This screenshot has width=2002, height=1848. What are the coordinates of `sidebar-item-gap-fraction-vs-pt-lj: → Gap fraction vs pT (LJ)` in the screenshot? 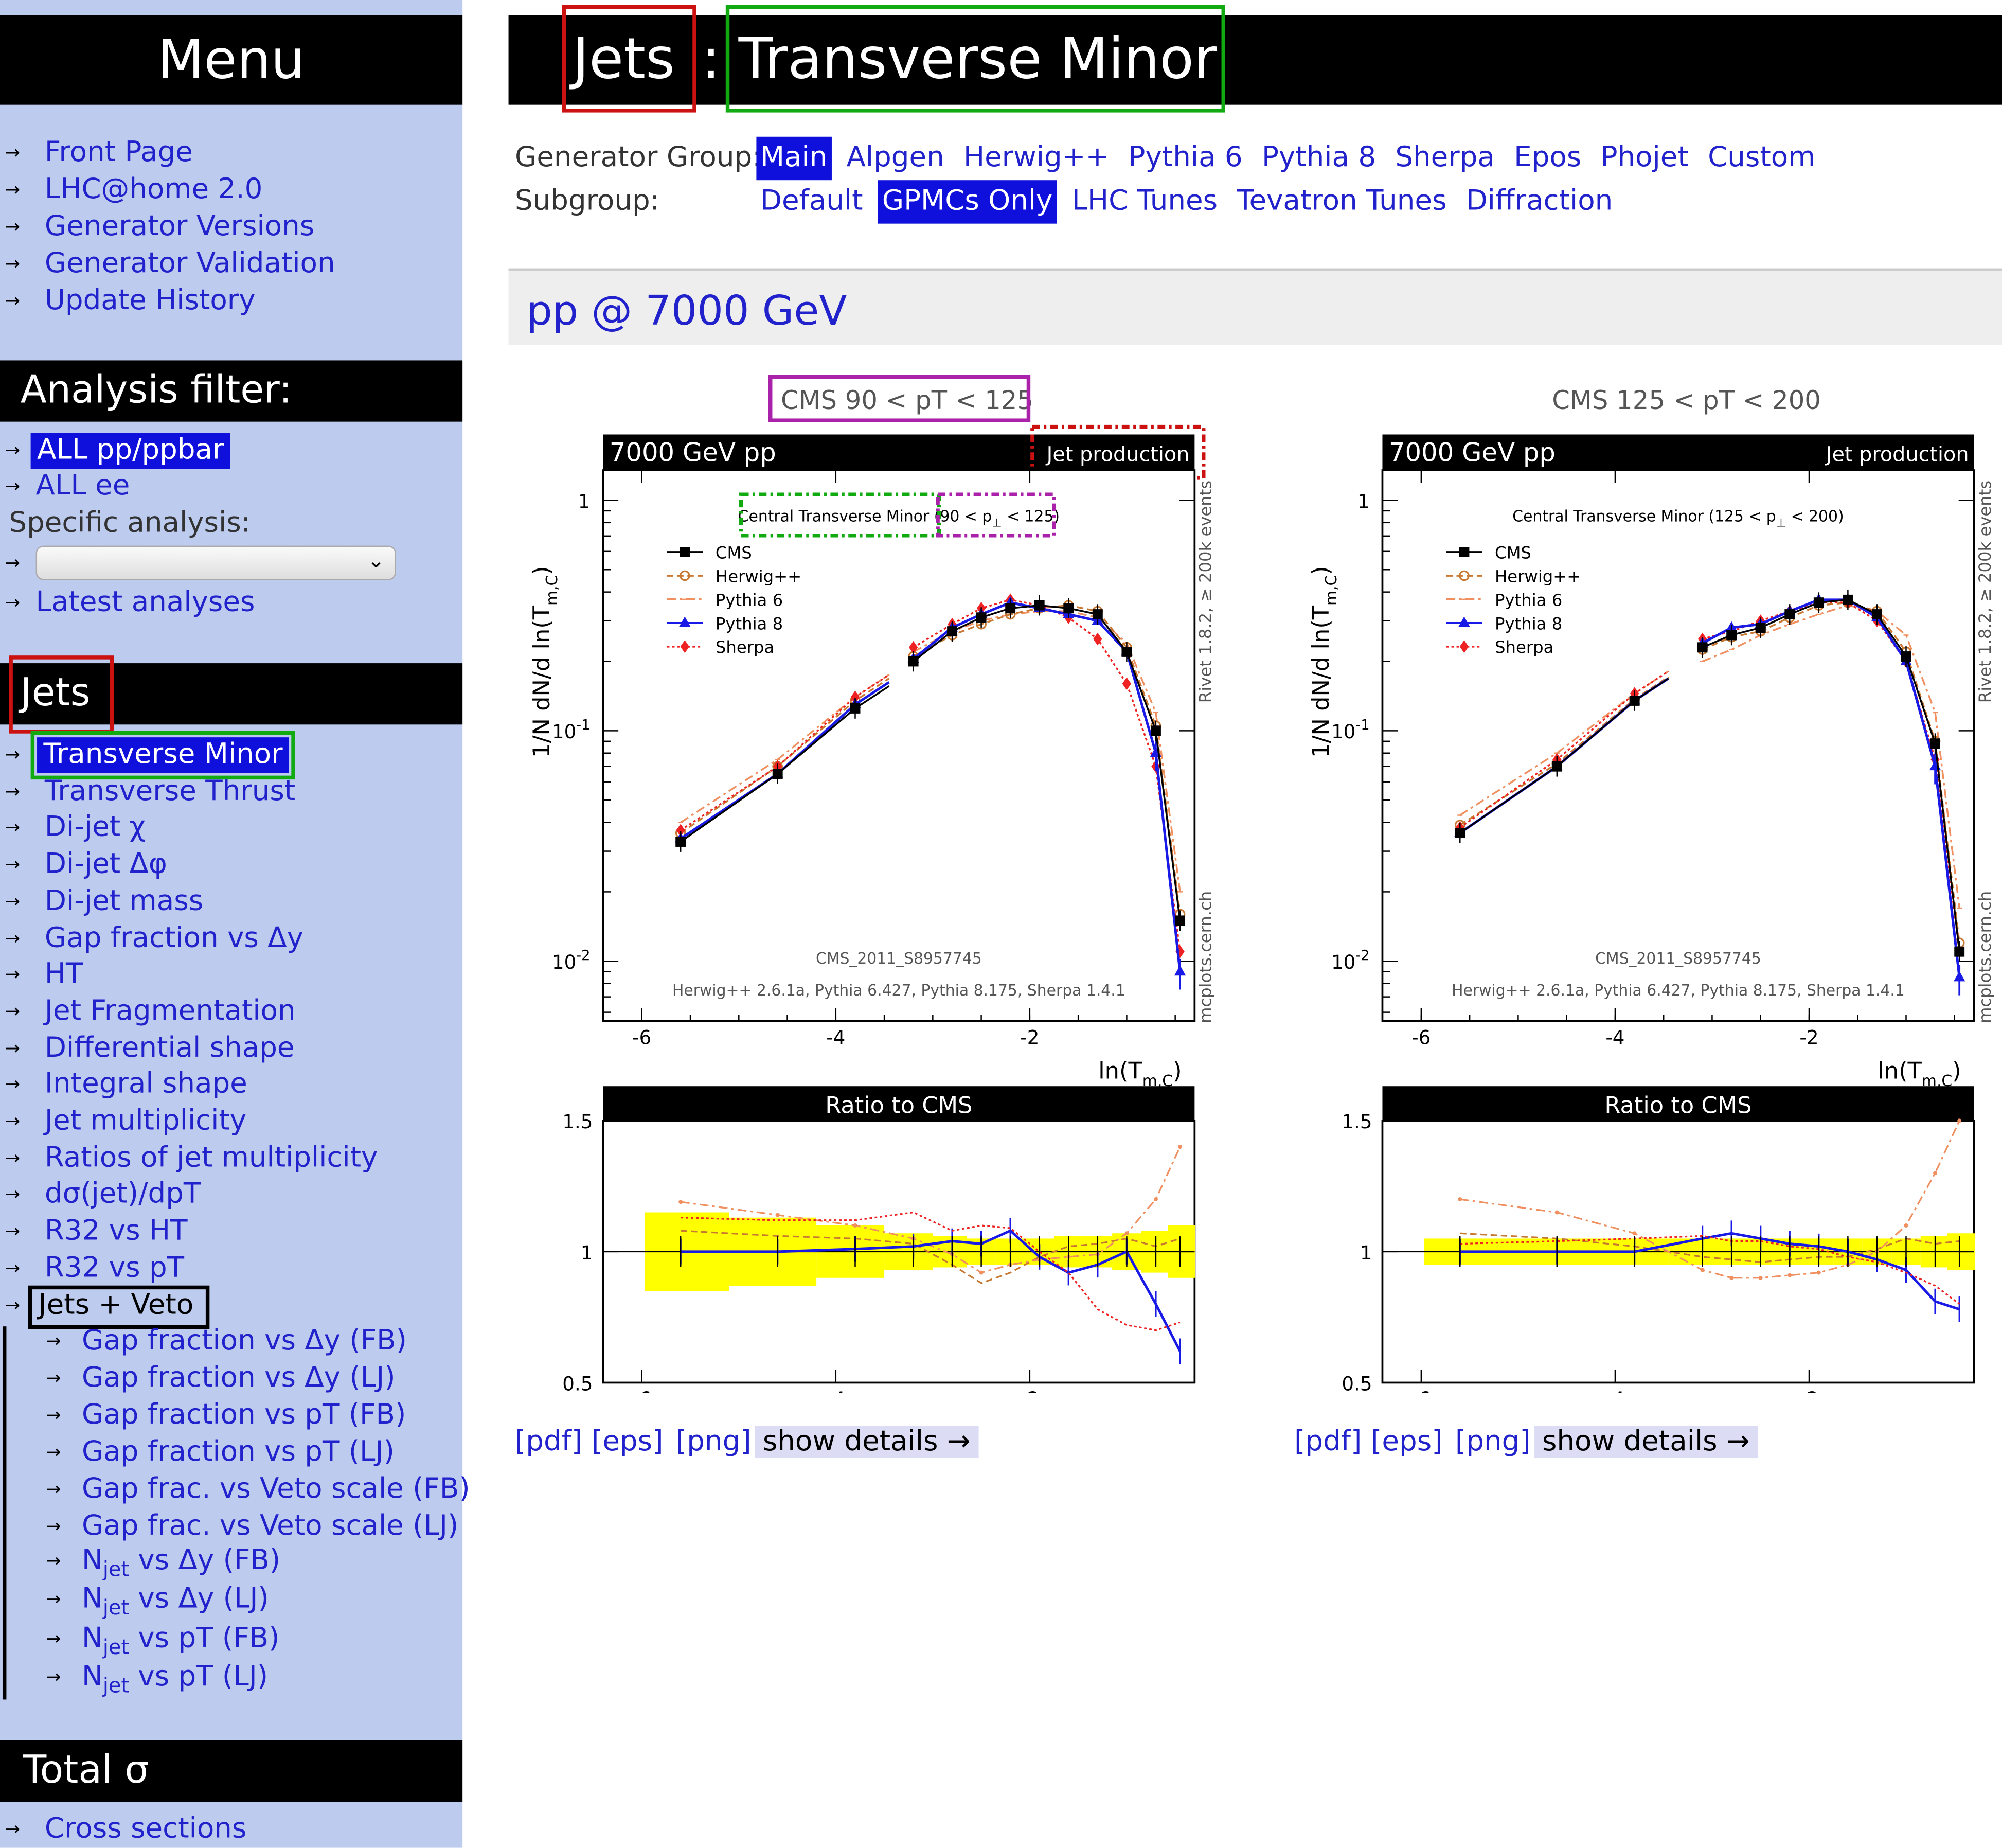 It's located at (231, 1453).